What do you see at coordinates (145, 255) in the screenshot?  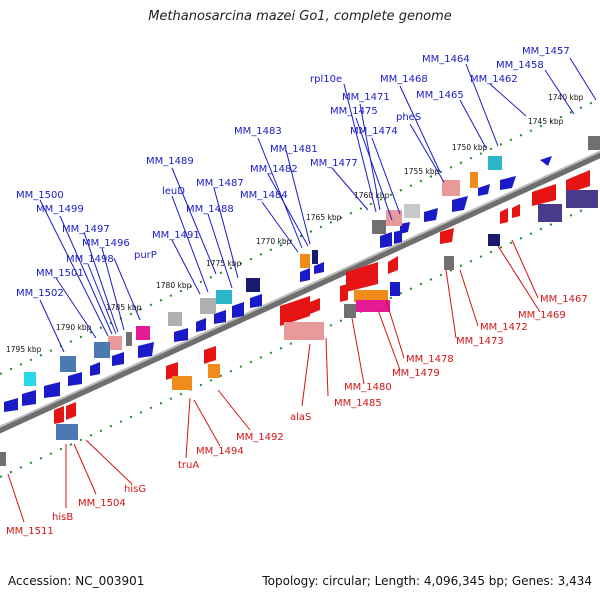 I see `gene-label-forward: purP` at bounding box center [145, 255].